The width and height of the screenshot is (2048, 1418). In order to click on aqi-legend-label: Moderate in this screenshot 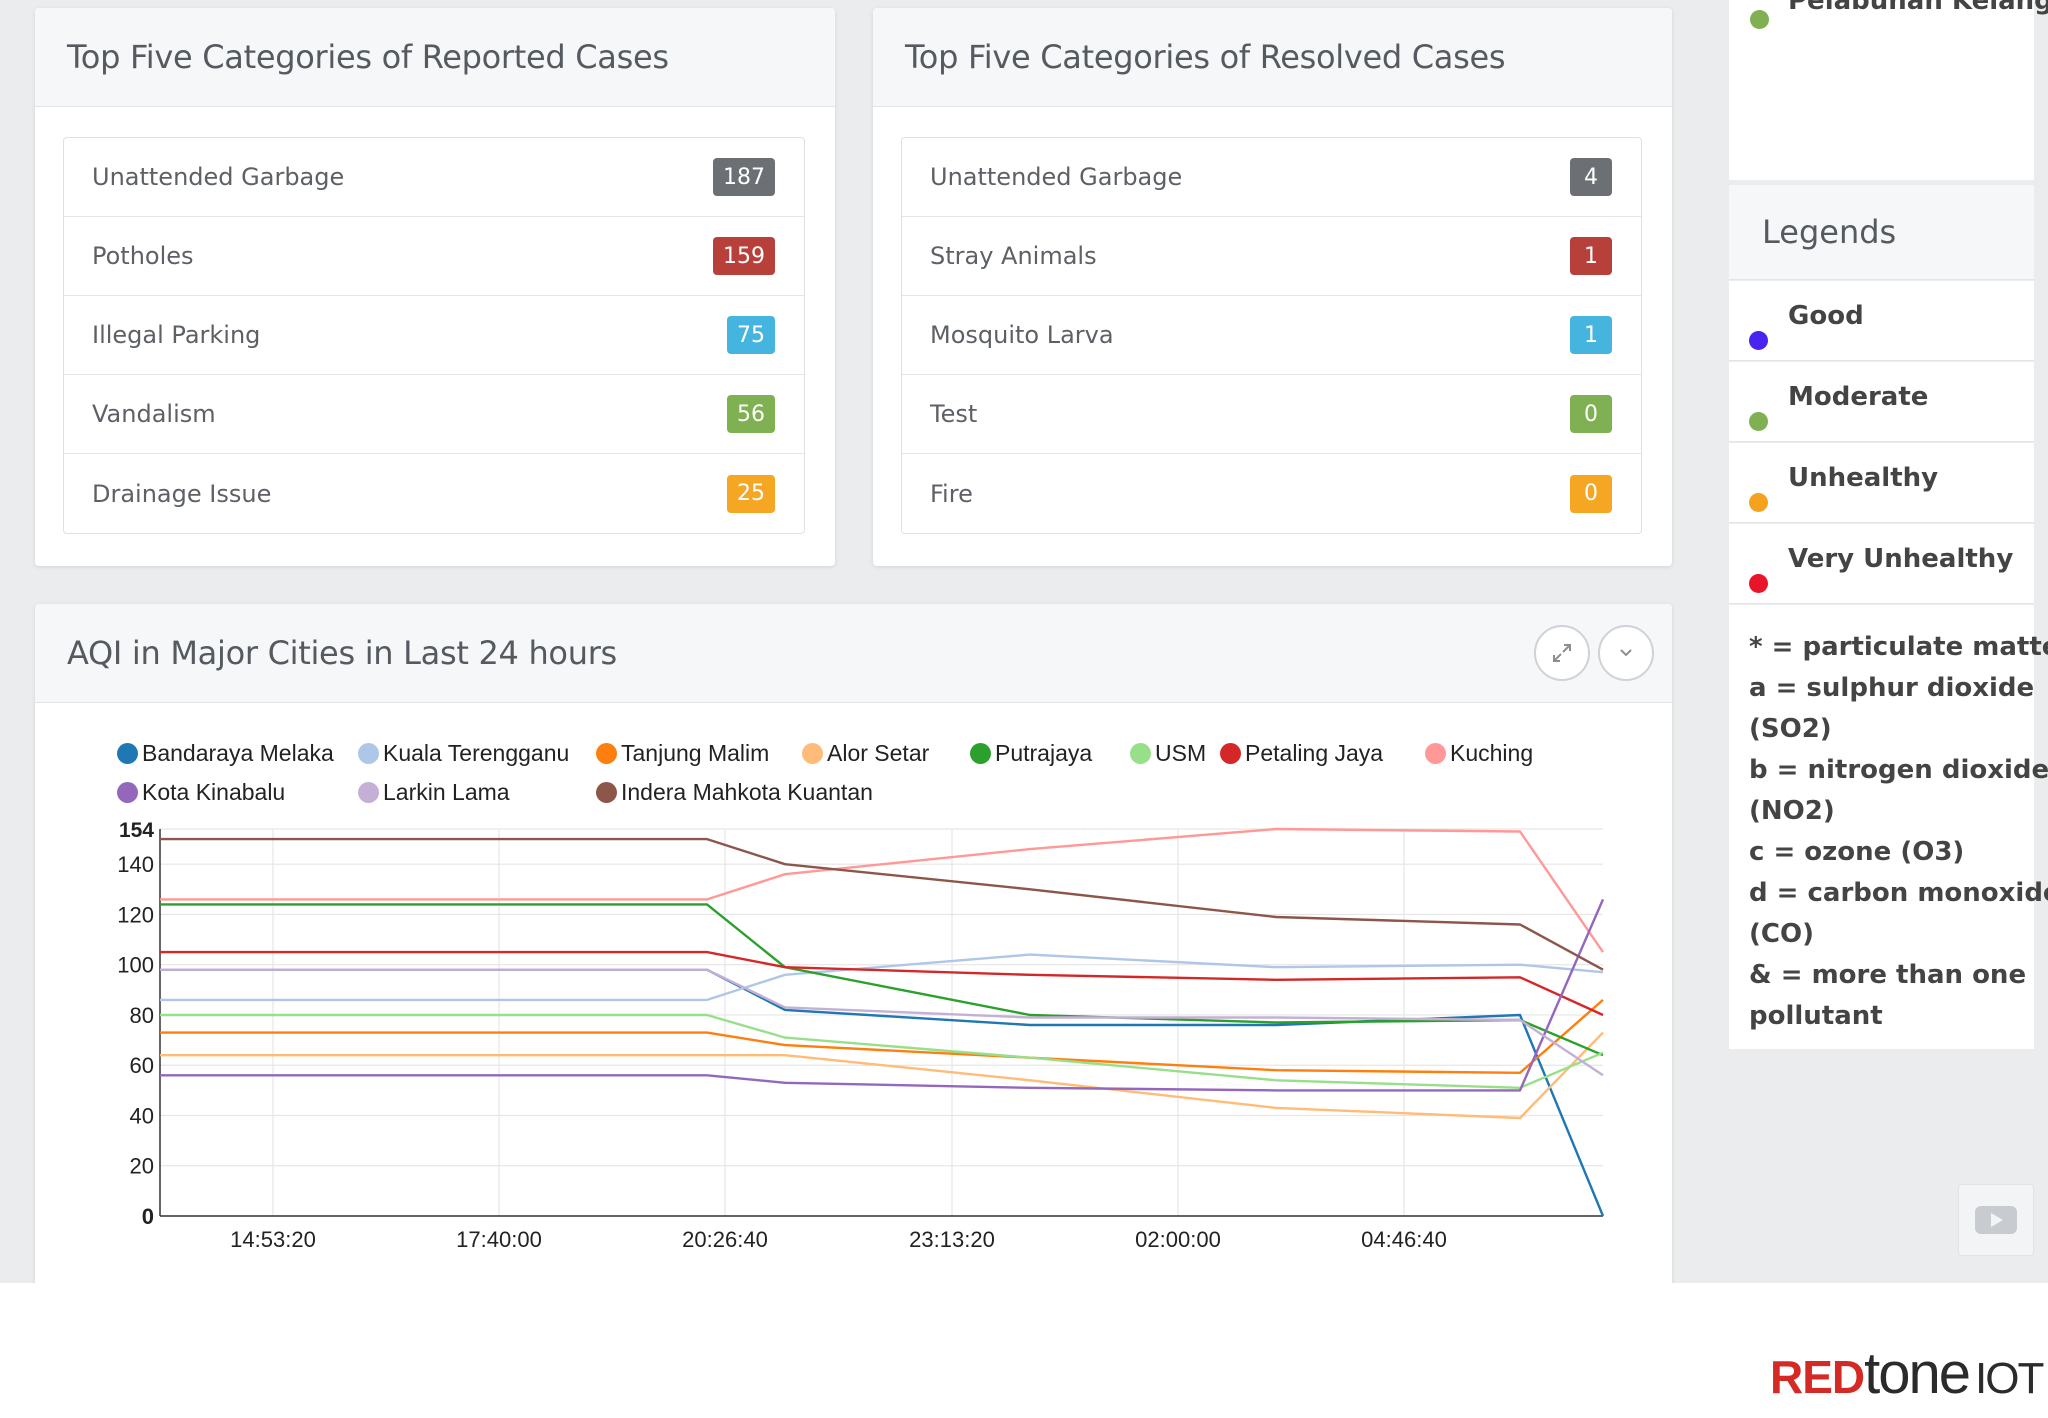, I will do `click(1858, 397)`.